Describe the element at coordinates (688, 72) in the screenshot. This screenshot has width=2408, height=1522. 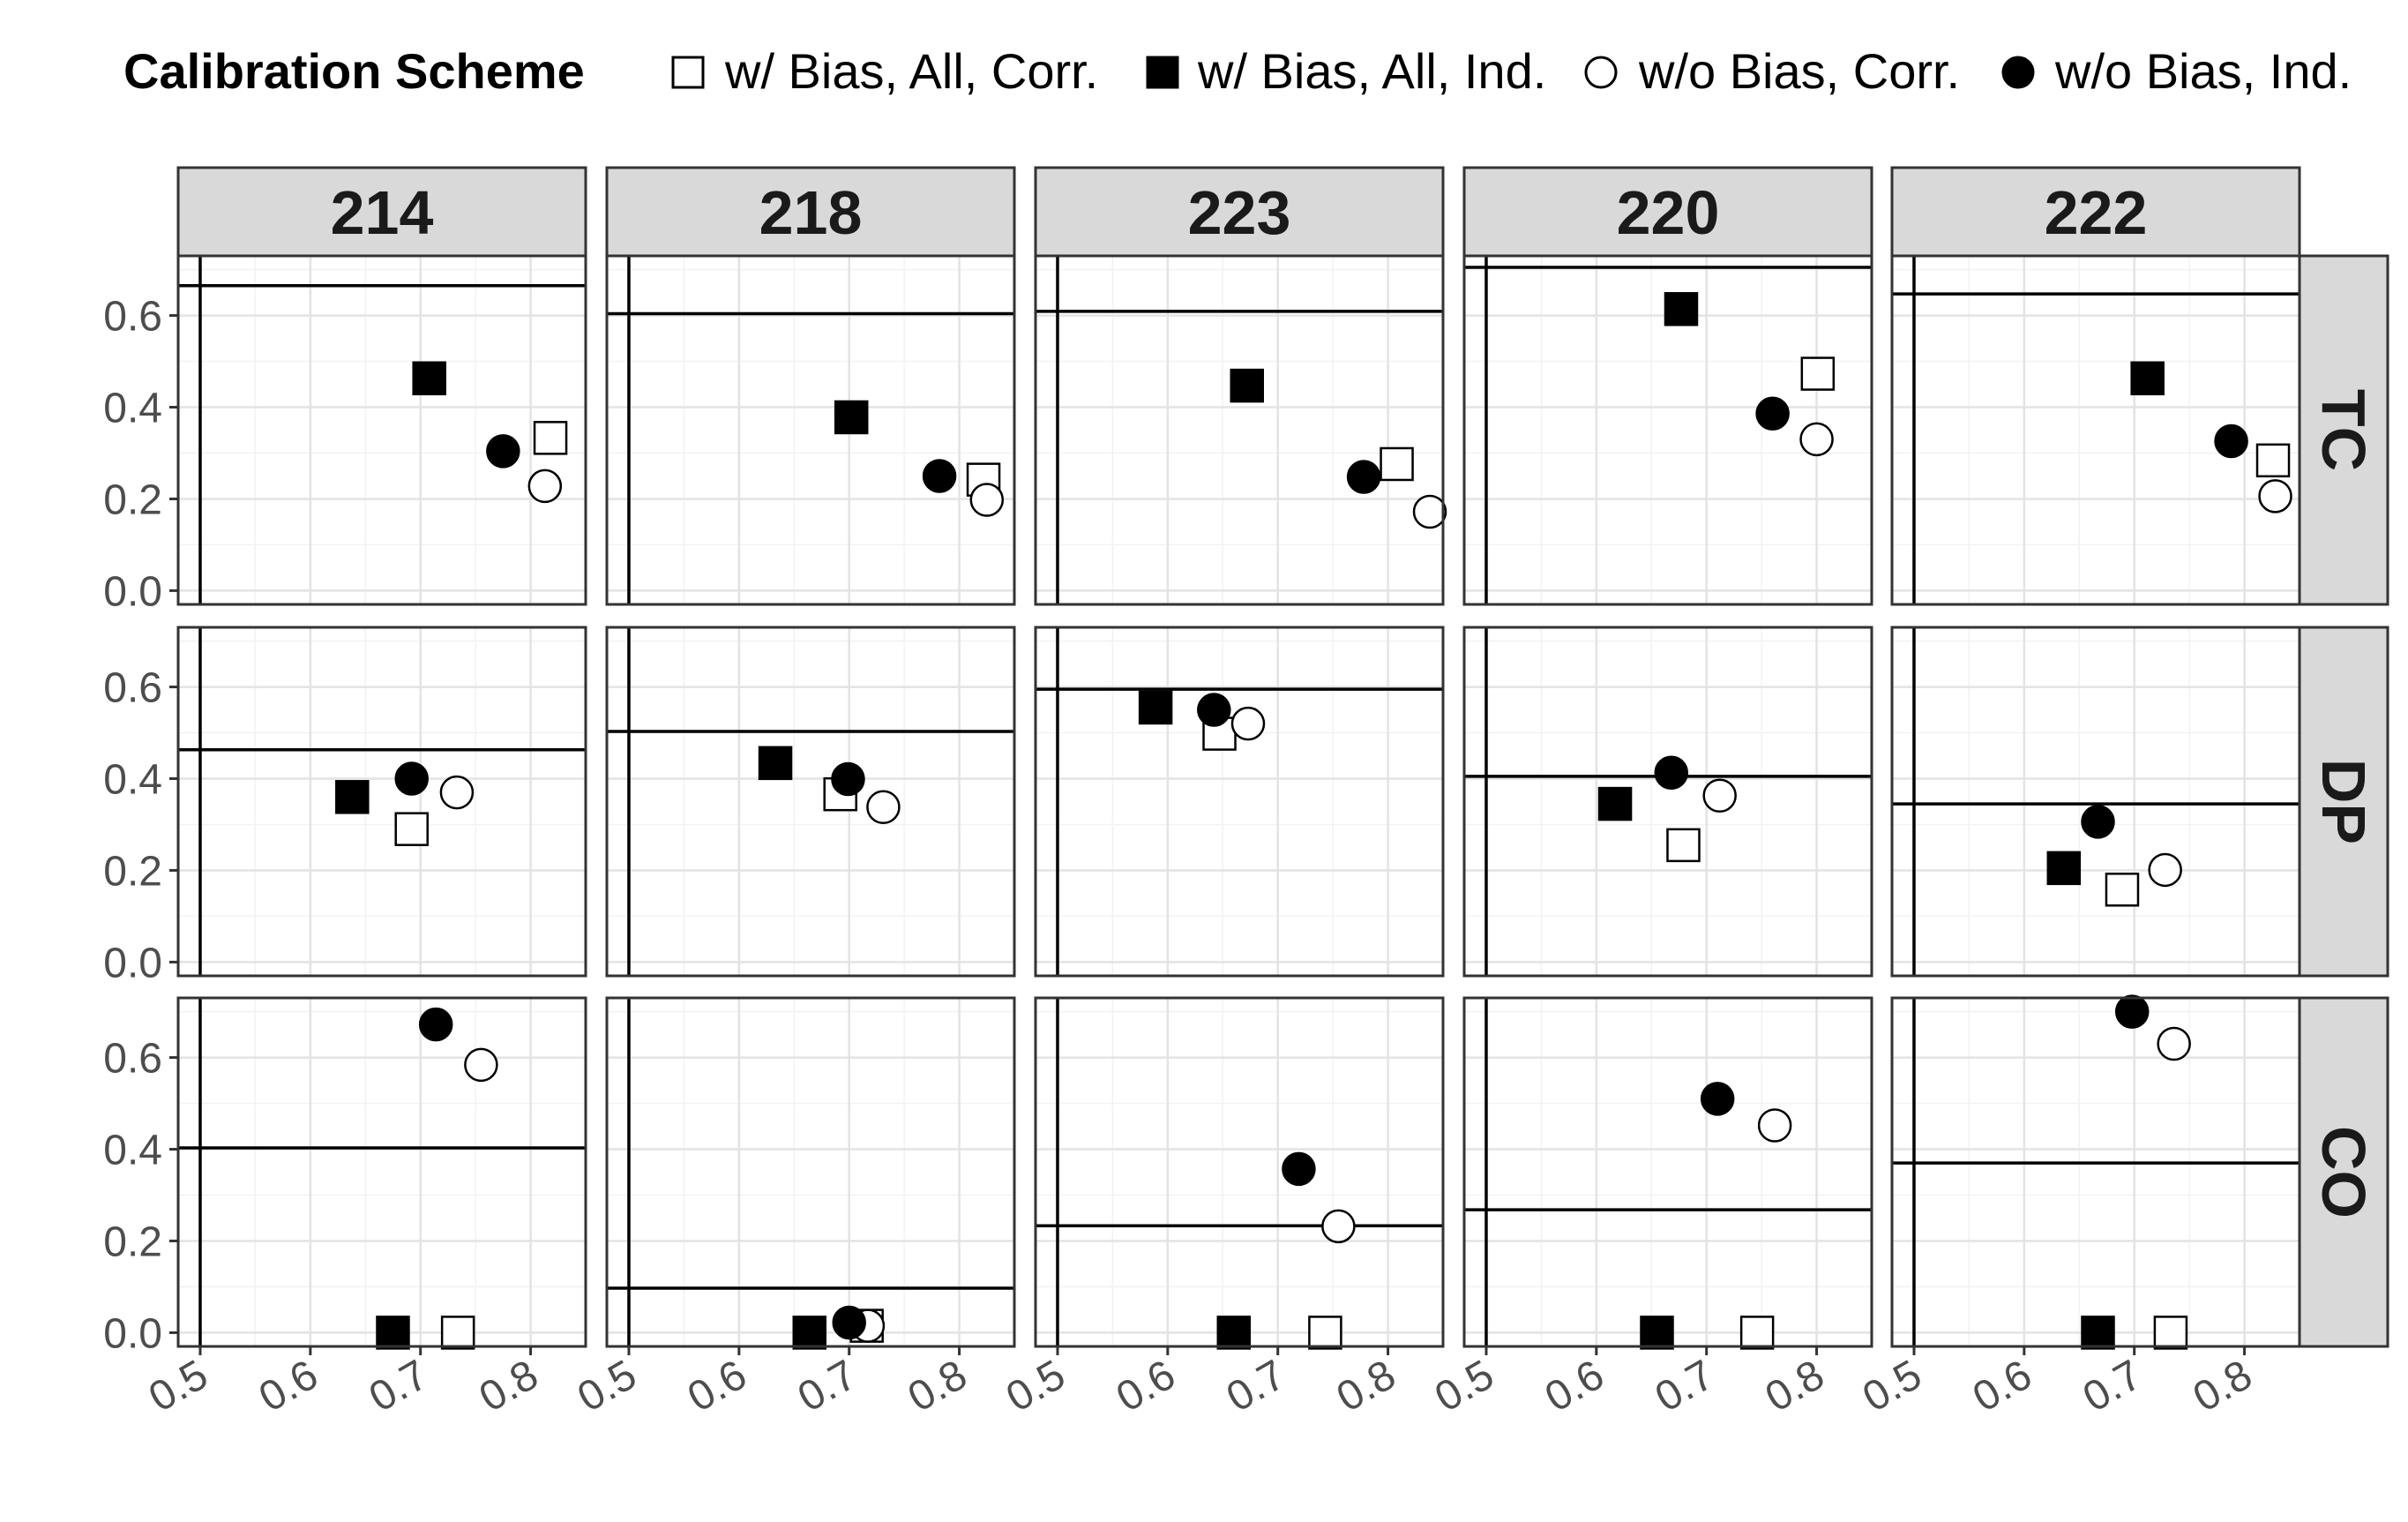
I see `legend-key-open-square` at that location.